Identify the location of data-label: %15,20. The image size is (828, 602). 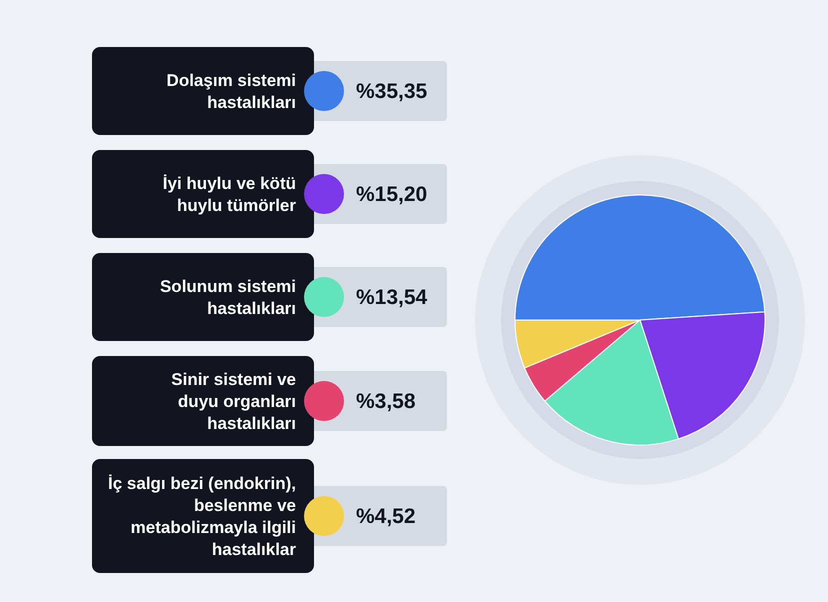
(392, 194).